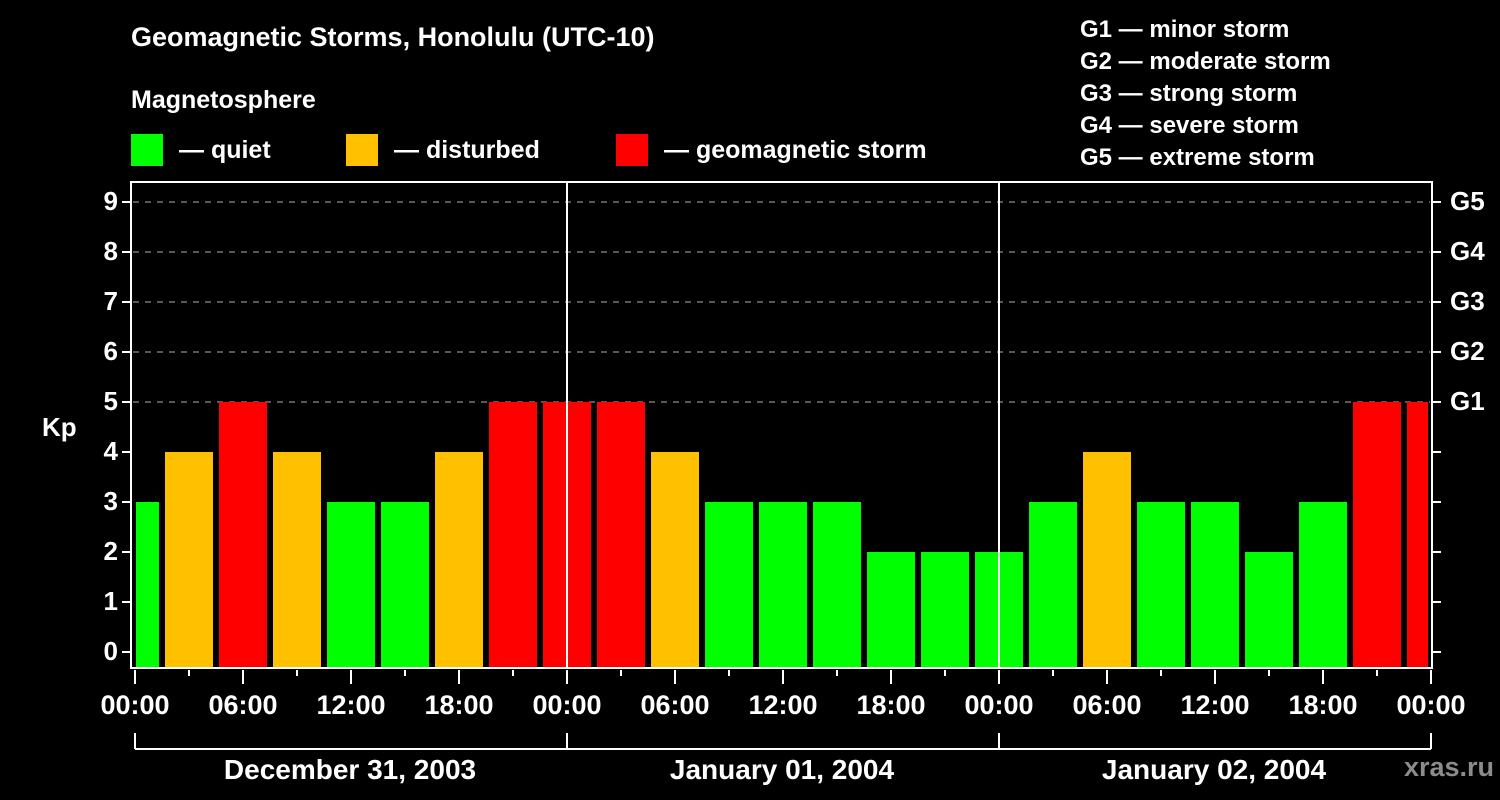 The width and height of the screenshot is (1500, 800). Describe the element at coordinates (1467, 301) in the screenshot. I see `g-tick-label: G3` at that location.